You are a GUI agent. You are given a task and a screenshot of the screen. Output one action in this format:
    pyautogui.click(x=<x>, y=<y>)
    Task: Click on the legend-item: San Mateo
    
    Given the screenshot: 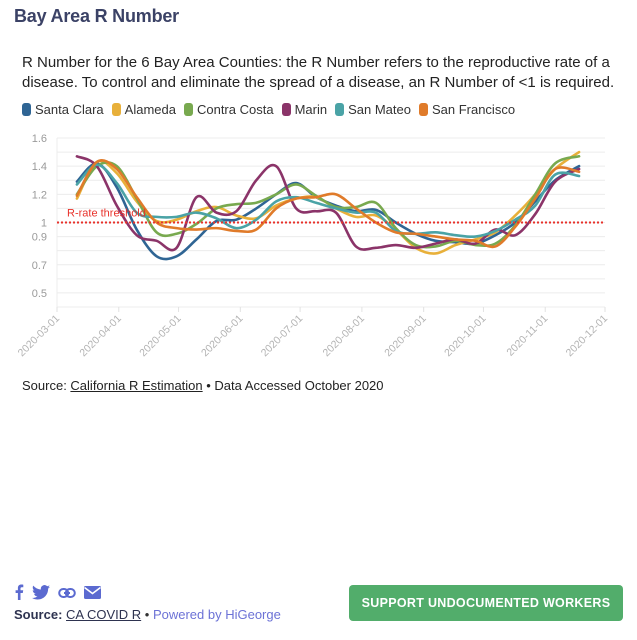 What is the action you would take?
    pyautogui.click(x=373, y=109)
    